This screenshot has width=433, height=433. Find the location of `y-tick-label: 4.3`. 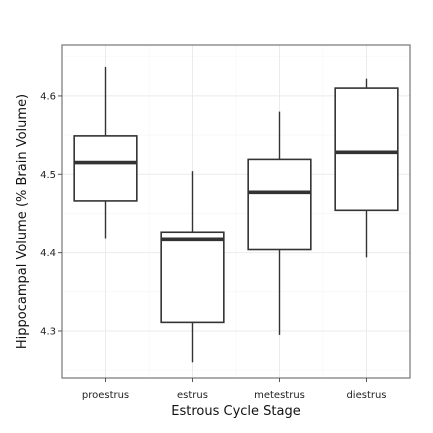

y-tick-label: 4.3 is located at coordinates (48, 331).